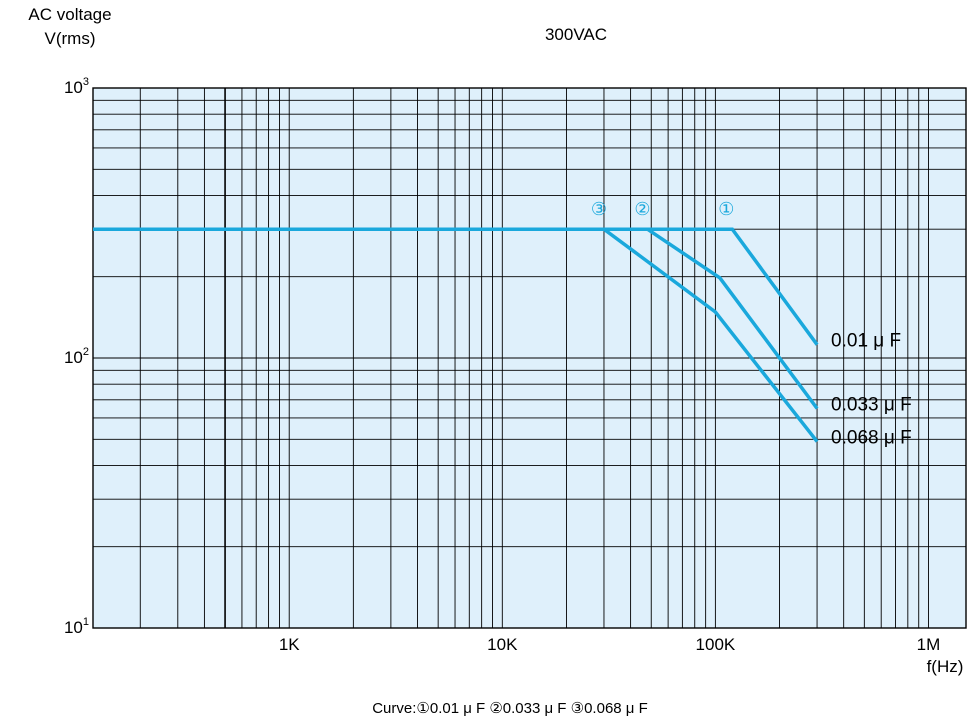 The width and height of the screenshot is (978, 723). I want to click on x-tick-label: 1M, so click(929, 644).